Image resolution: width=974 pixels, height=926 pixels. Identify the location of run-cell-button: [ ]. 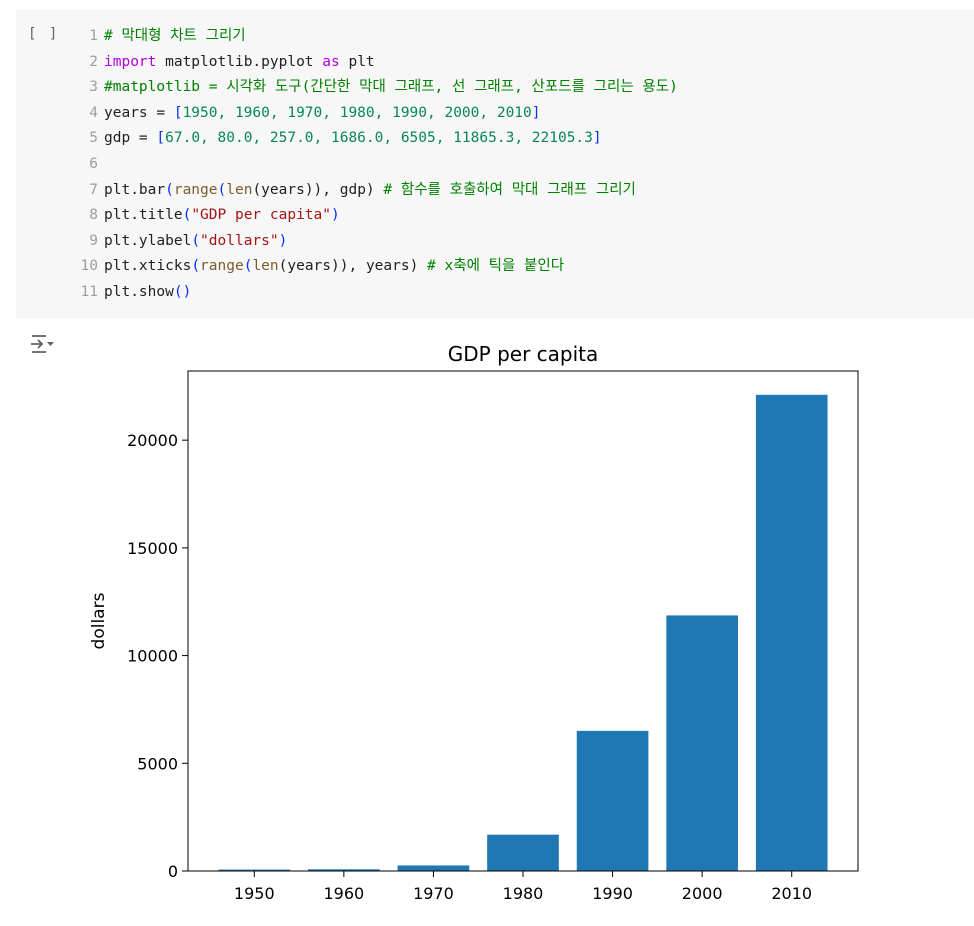
(44, 34).